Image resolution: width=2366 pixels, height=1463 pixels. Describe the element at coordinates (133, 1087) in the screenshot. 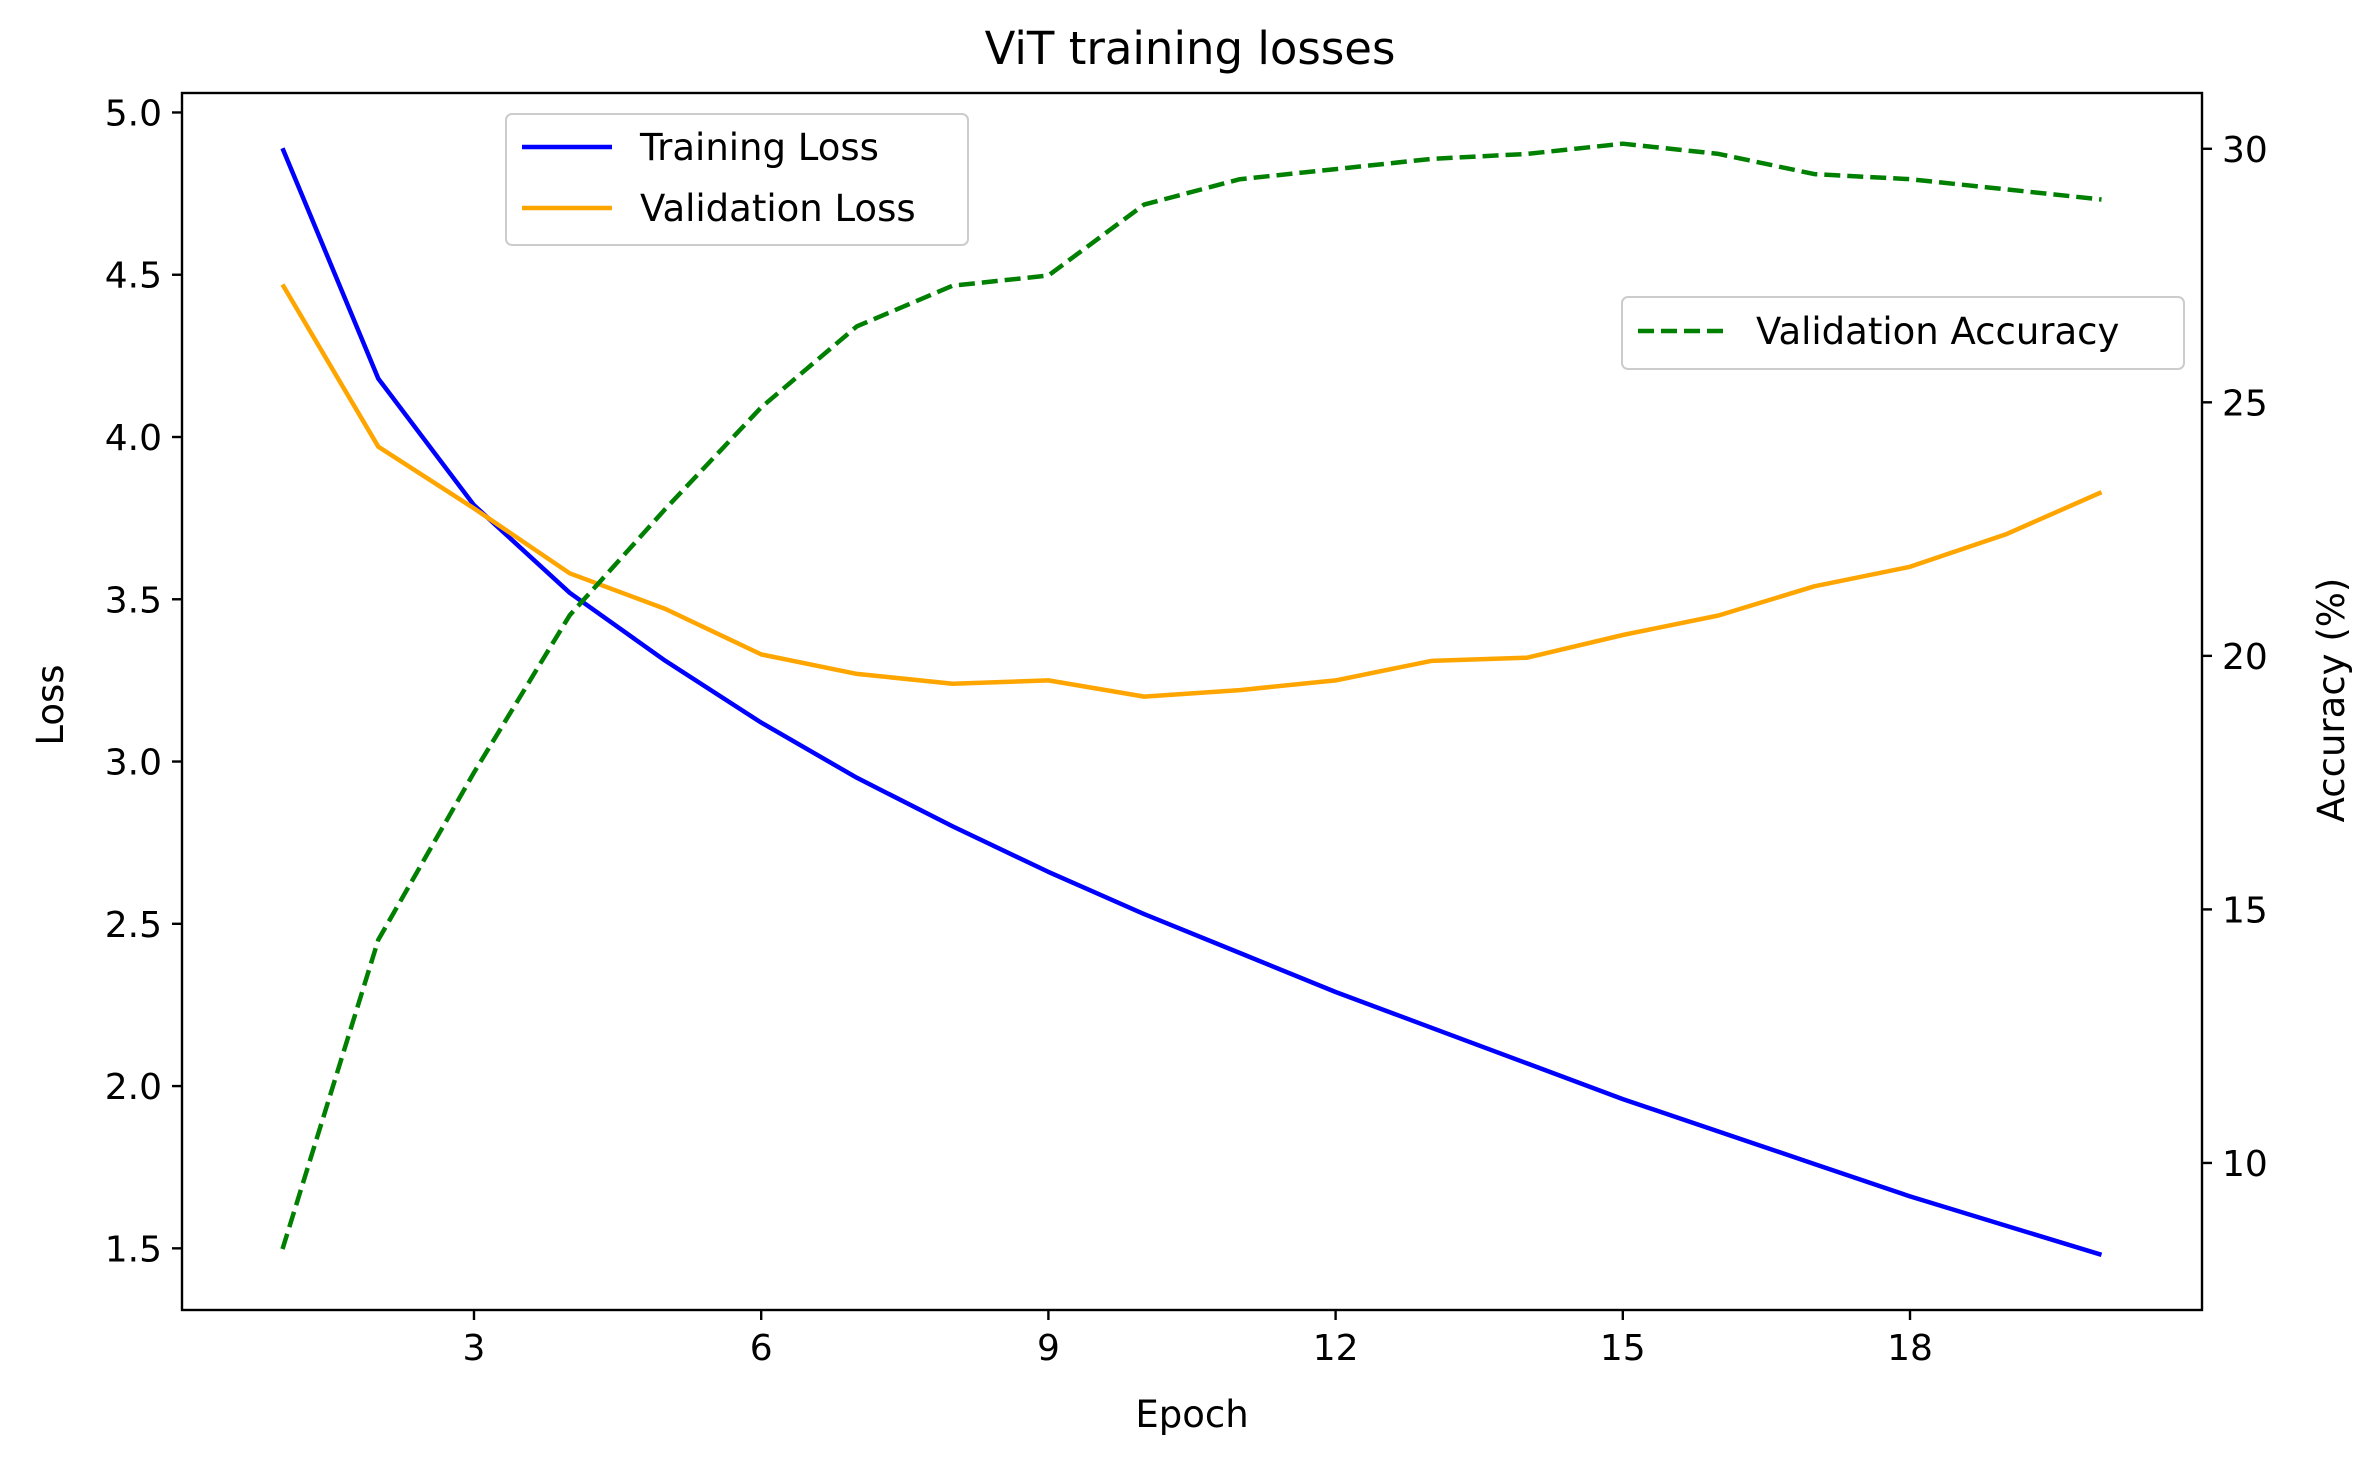

I see `y-tick-label-2-0: 2.0` at that location.